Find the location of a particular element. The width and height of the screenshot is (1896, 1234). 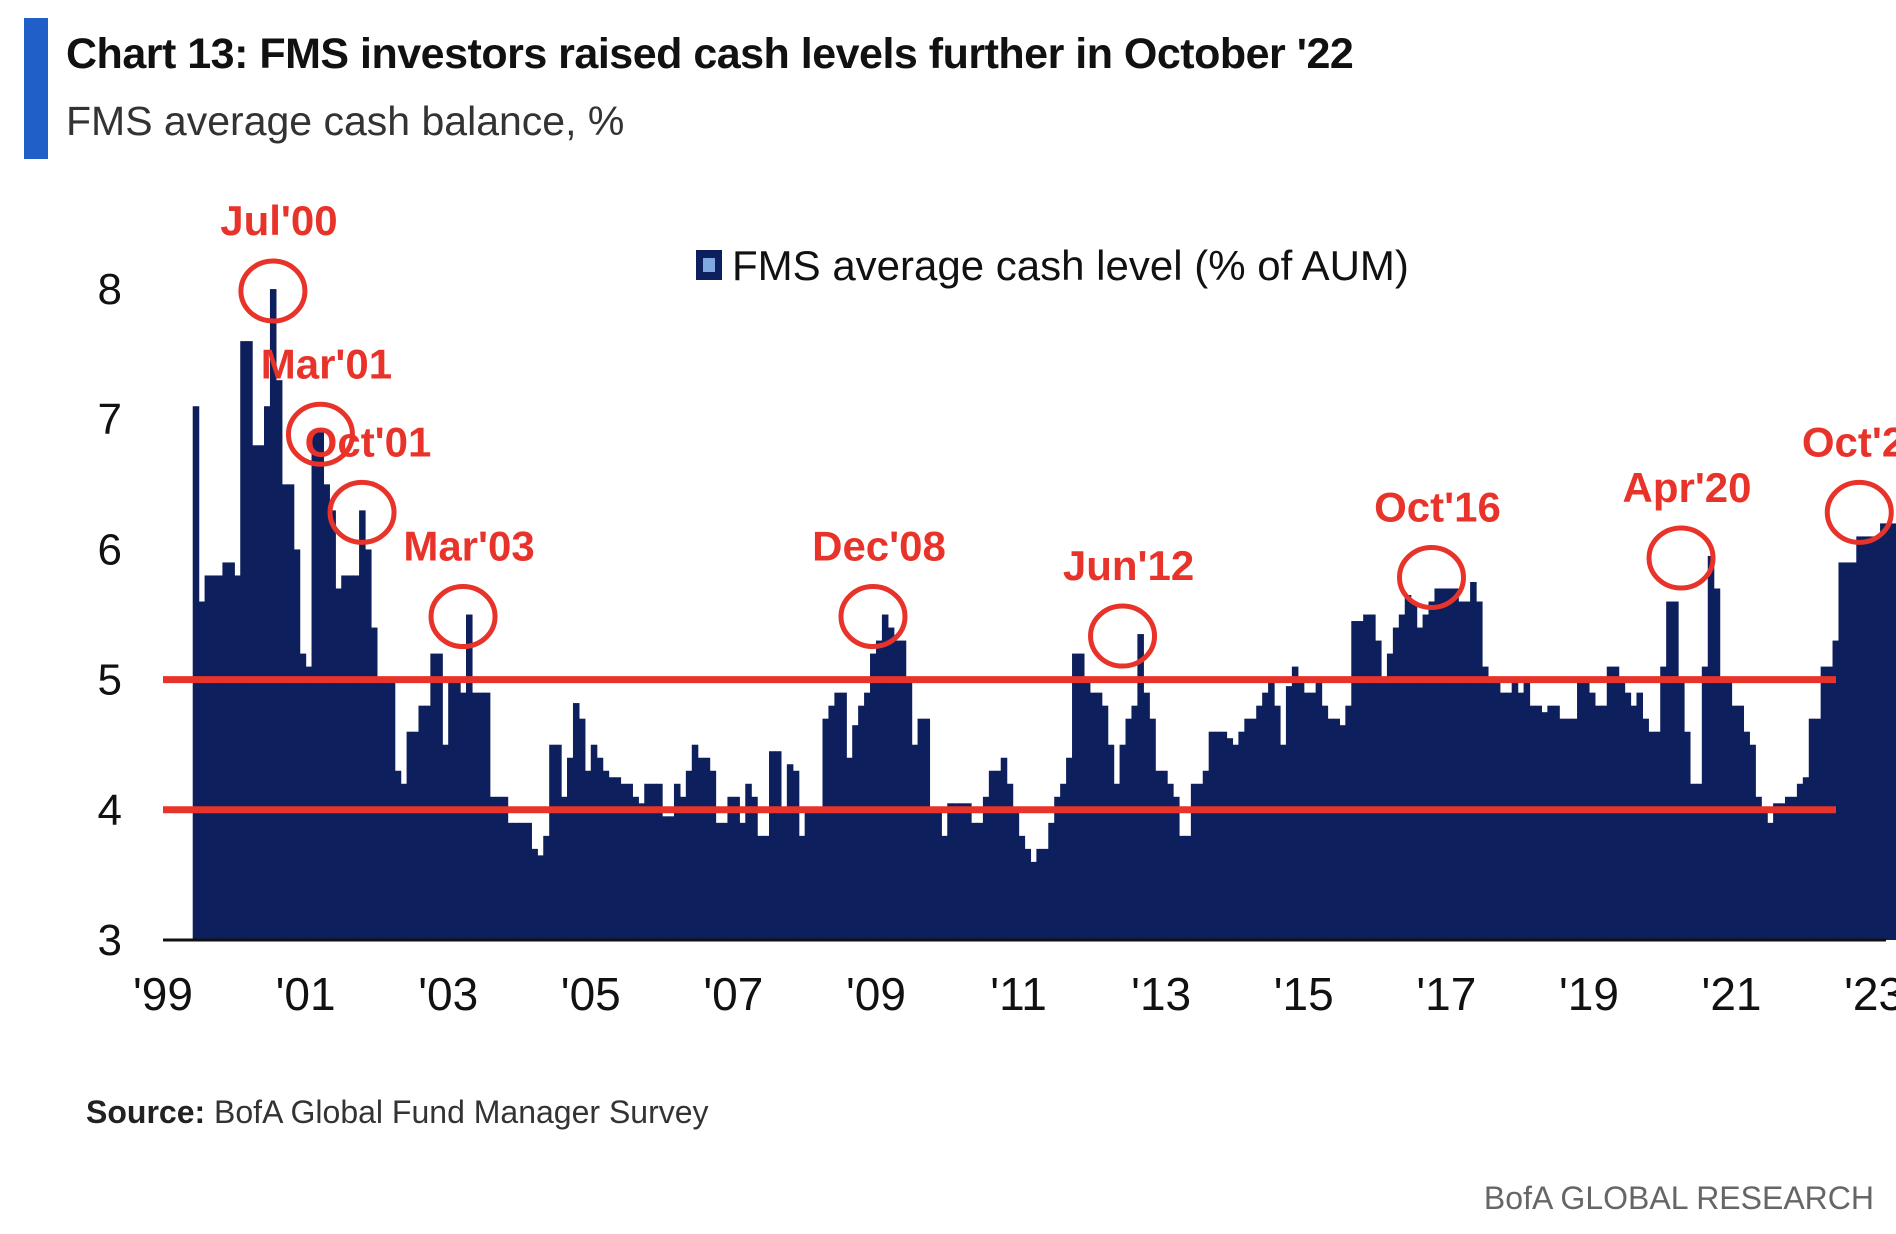

annotation-label: Jul'00 is located at coordinates (278, 220).